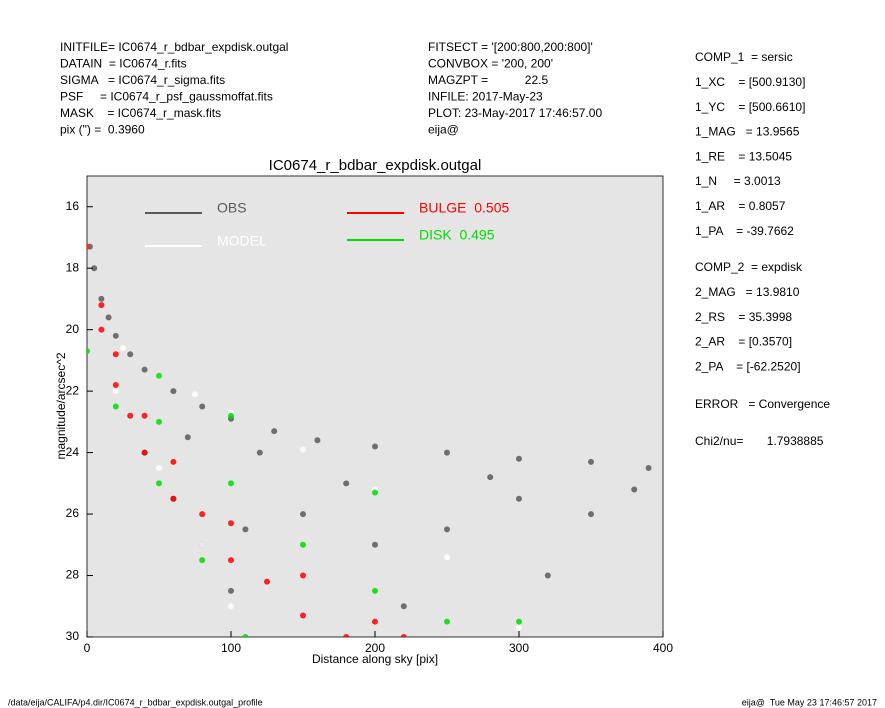  Describe the element at coordinates (744, 231) in the screenshot. I see `panel-line: 1_PA = -39.7662` at that location.